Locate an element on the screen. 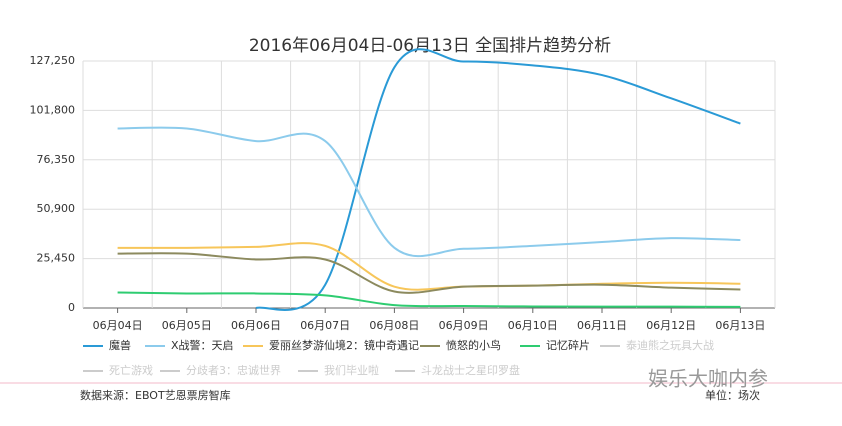 The height and width of the screenshot is (426, 842). x-tick-label: 06月11日 is located at coordinates (602, 325).